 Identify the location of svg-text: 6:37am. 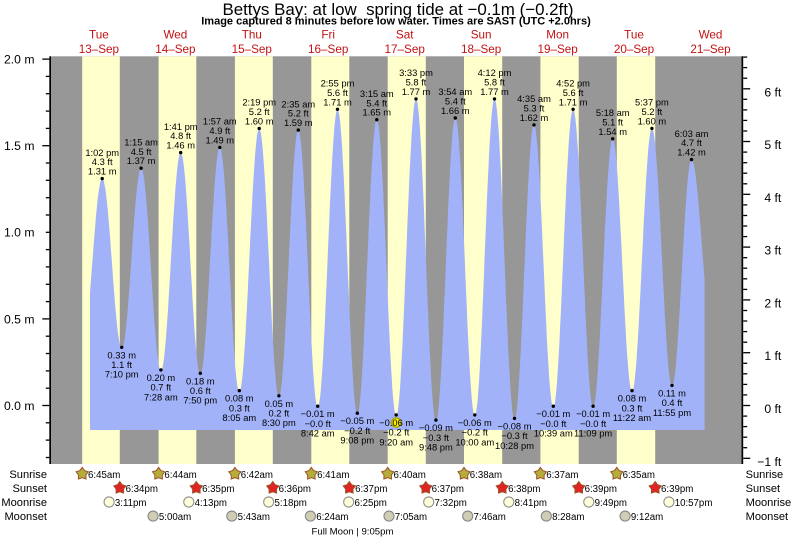
(562, 475).